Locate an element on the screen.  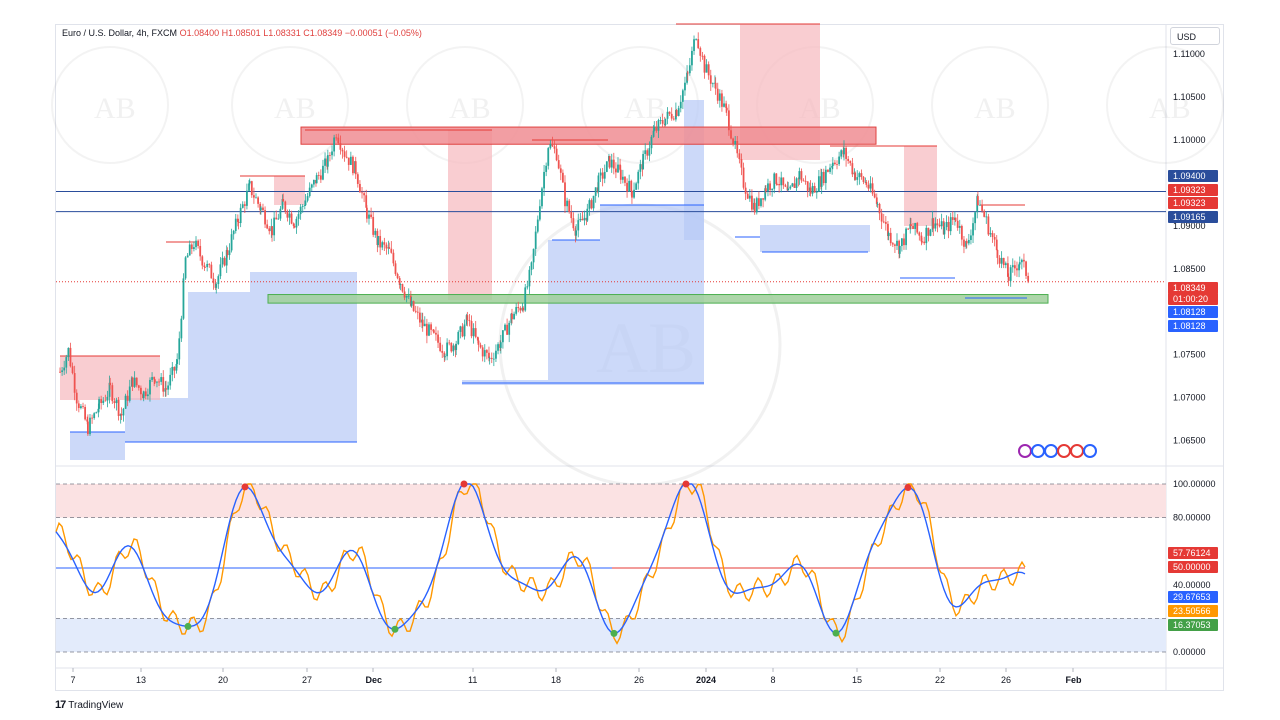
price-badge-label: 1.08128 is located at coordinates (1189, 326).